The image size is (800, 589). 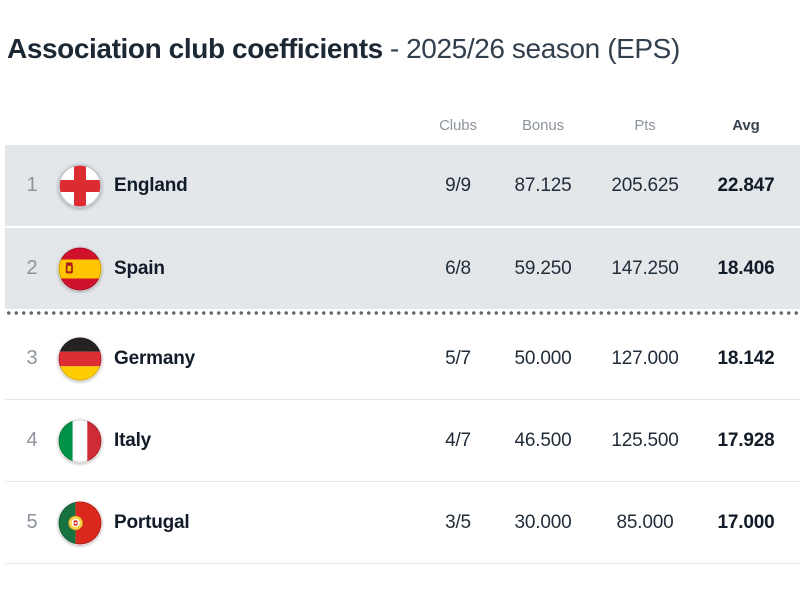 What do you see at coordinates (543, 358) in the screenshot?
I see `bonus-value: 50.000` at bounding box center [543, 358].